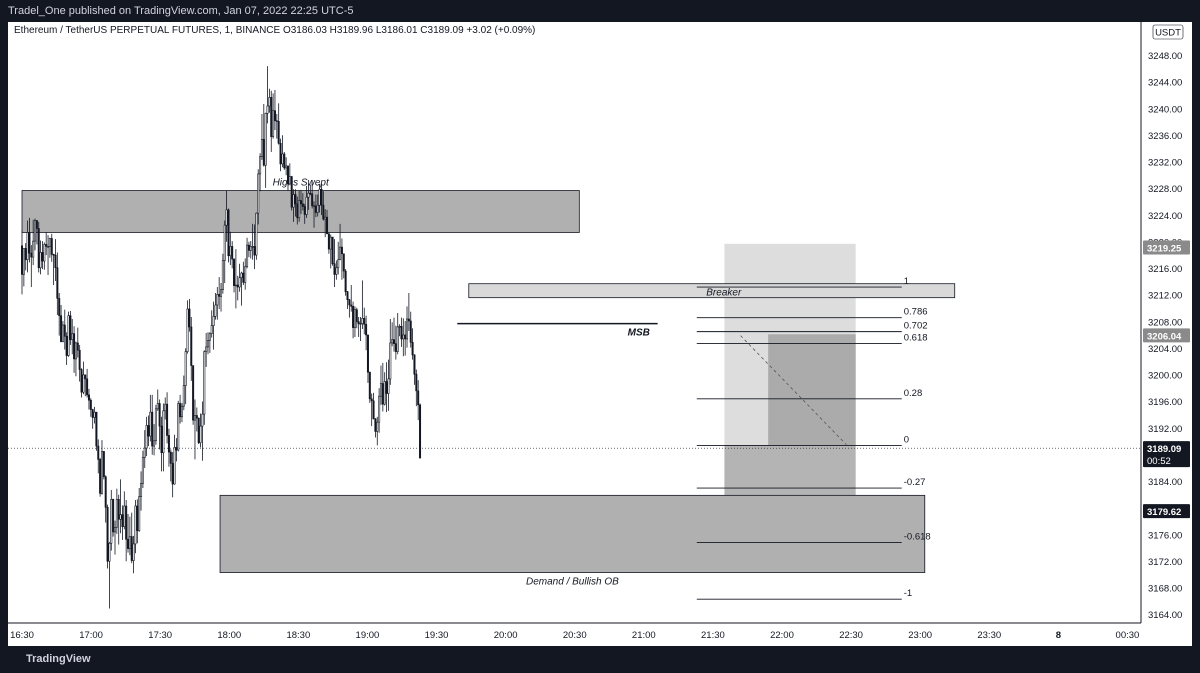 This screenshot has height=673, width=1200. What do you see at coordinates (229, 635) in the screenshot?
I see `x-tick-label: 18:00` at bounding box center [229, 635].